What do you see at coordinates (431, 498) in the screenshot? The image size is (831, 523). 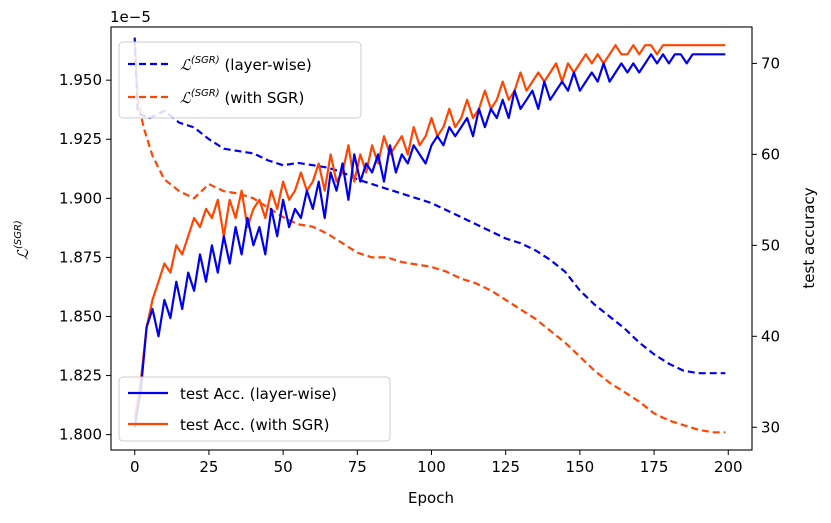 I see `x-axis-label: Epoch` at bounding box center [431, 498].